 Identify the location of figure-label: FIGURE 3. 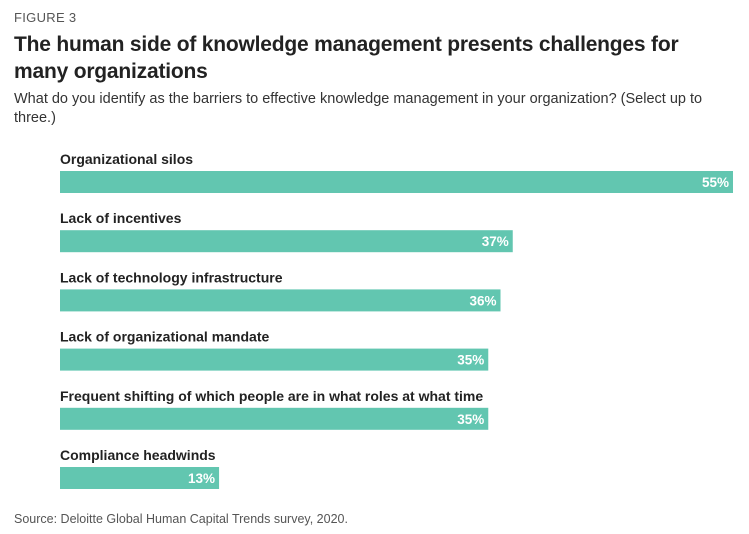
(45, 17).